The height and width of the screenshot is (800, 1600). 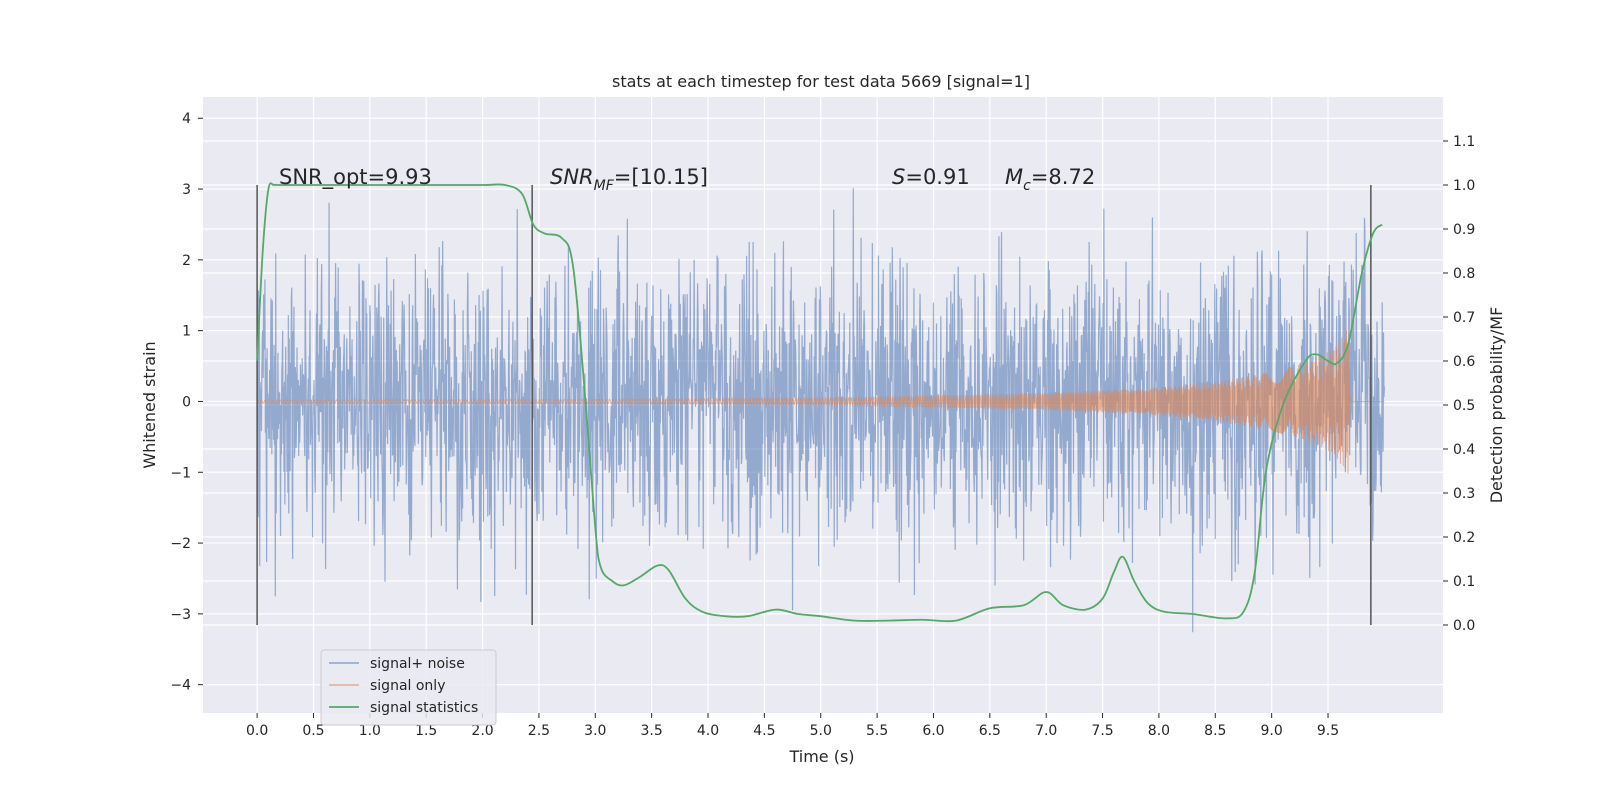 I want to click on x-tick-label: 1.5, so click(x=426, y=731).